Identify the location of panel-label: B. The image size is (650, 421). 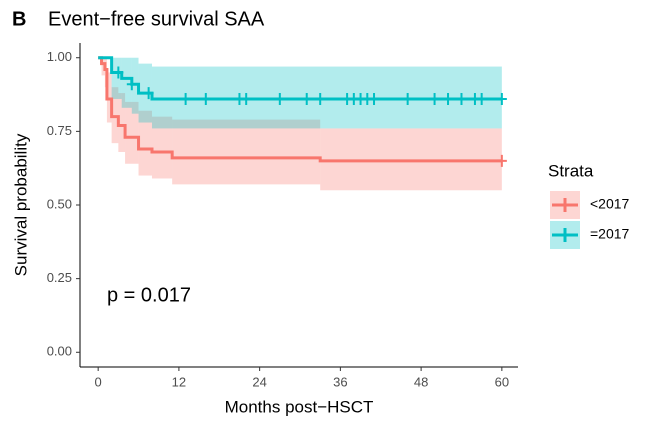
(19, 19).